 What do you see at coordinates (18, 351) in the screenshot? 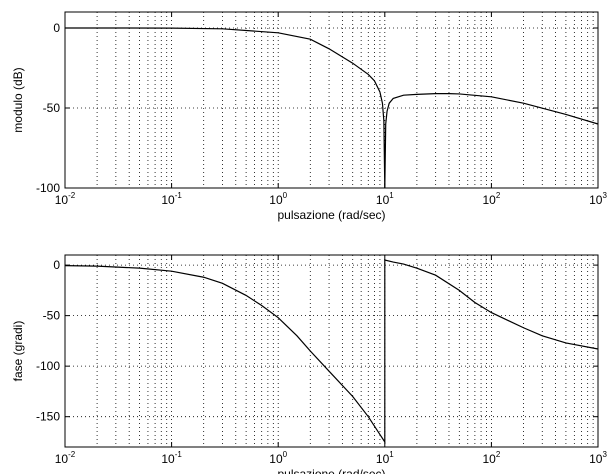
I see `y-axis-label: fase (gradi)` at bounding box center [18, 351].